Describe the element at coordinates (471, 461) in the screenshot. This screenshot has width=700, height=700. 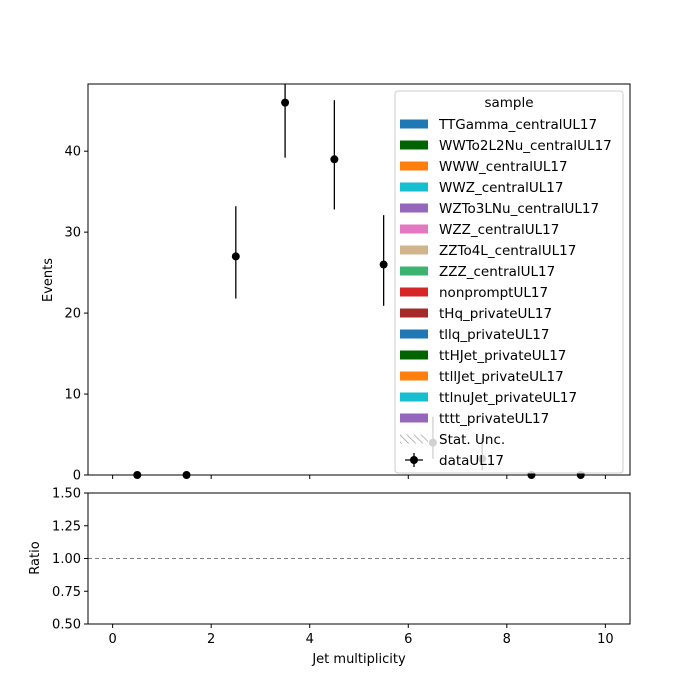
I see `legend-label: dataUL17` at that location.